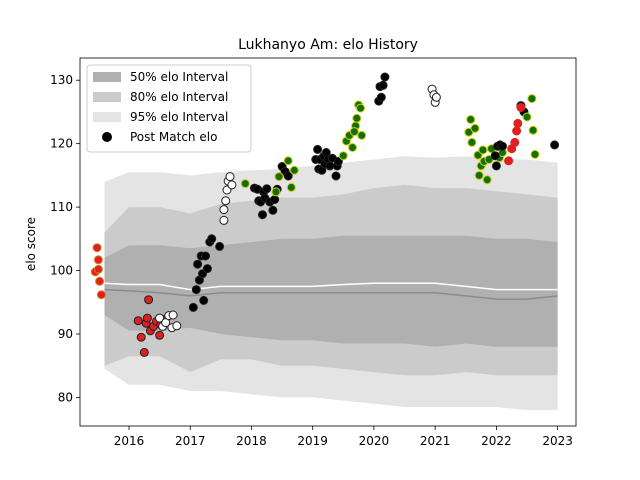  What do you see at coordinates (65, 397) in the screenshot?
I see `y-tick-label-80: 80` at bounding box center [65, 397].